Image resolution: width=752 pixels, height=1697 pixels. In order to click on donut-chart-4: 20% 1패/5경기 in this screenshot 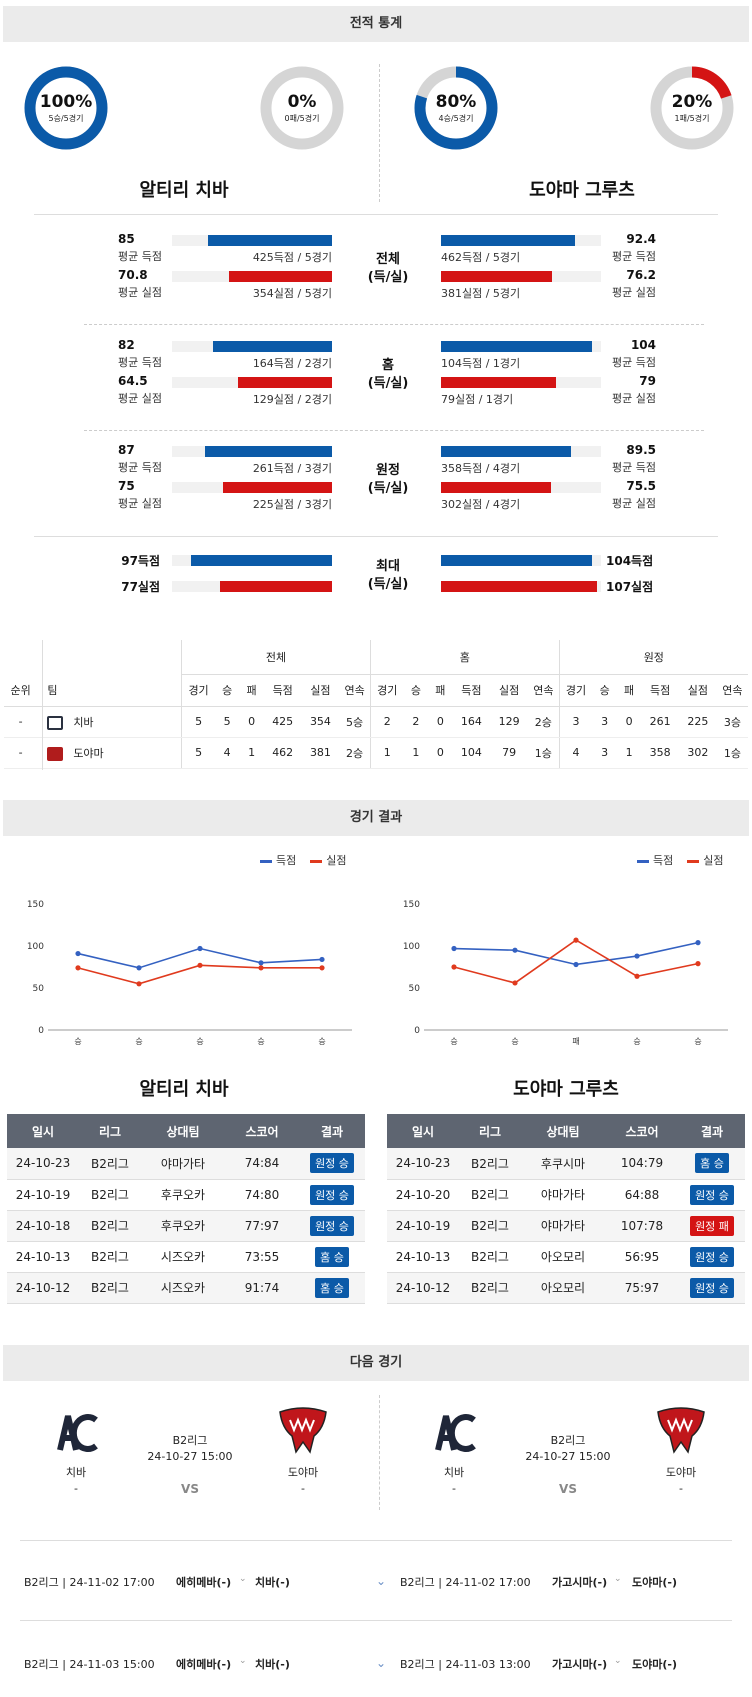, I will do `click(692, 108)`.